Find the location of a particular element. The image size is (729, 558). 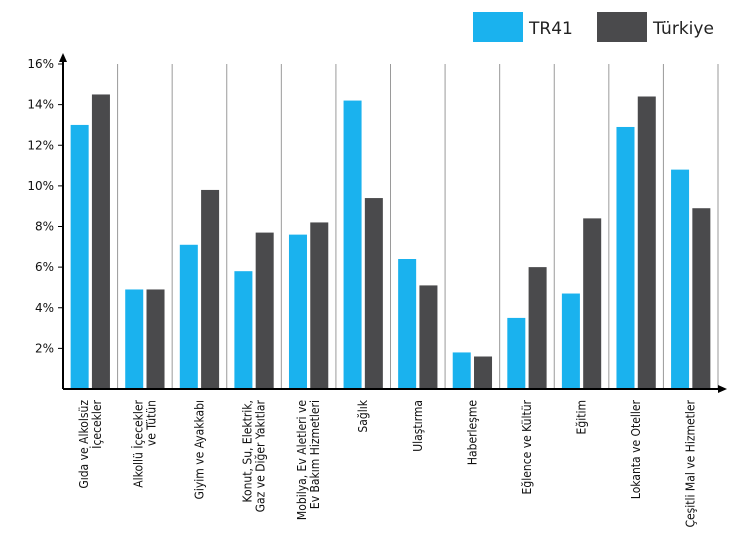

category-label: Alkollü İçecekler is located at coordinates (137, 443).